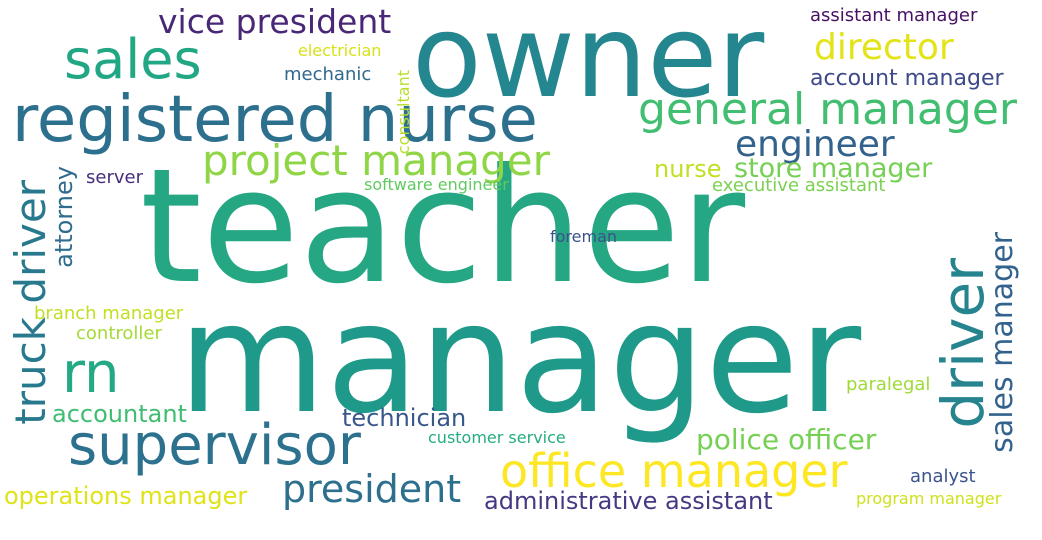 The width and height of the screenshot is (1042, 540). Describe the element at coordinates (109, 313) in the screenshot. I see `word-branch-manager: branch manager` at that location.